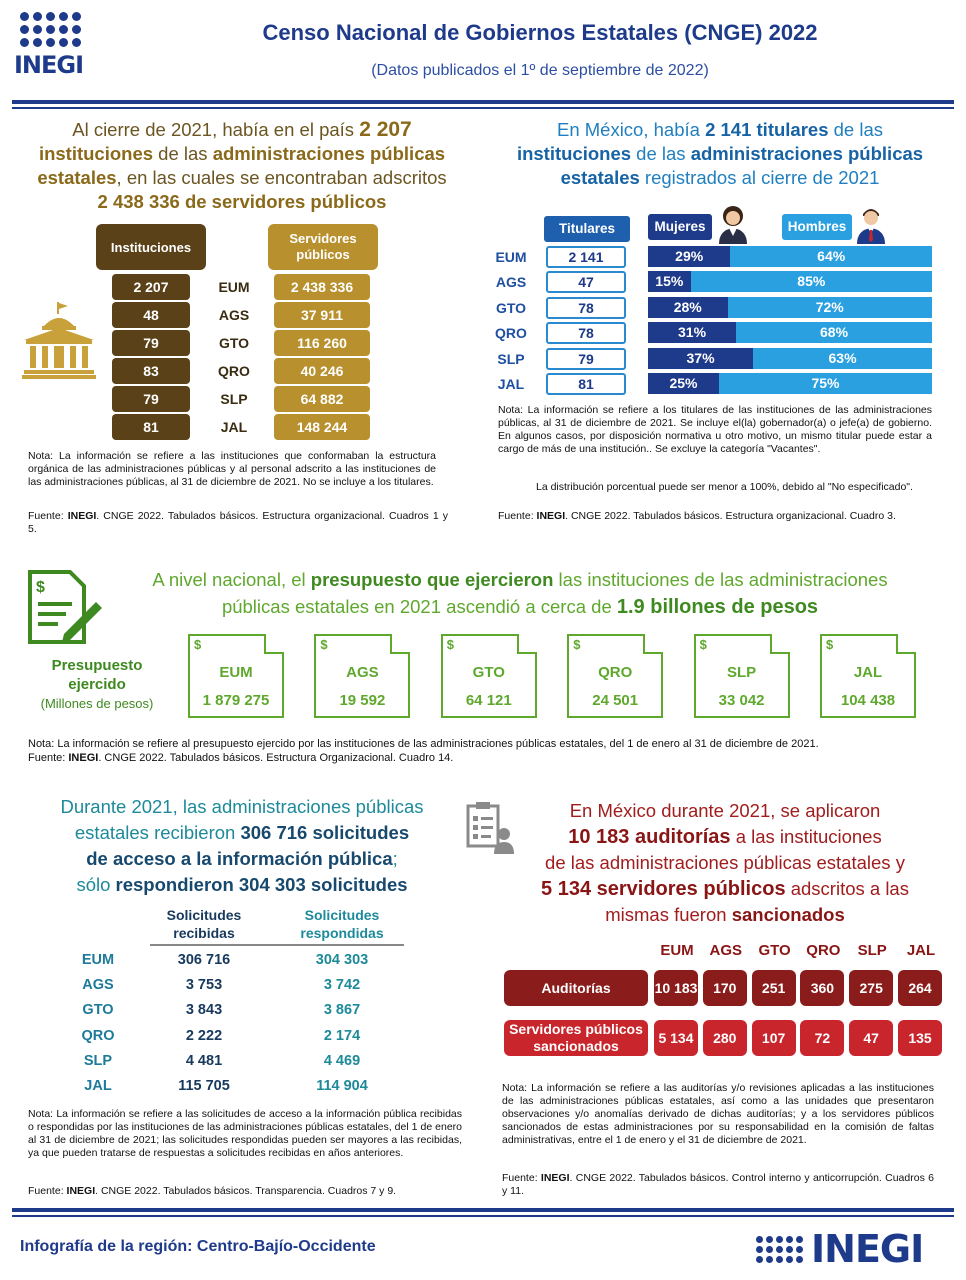 This screenshot has width=966, height=1280. Describe the element at coordinates (834, 332) in the screenshot. I see `hombres-pct: 68%` at that location.